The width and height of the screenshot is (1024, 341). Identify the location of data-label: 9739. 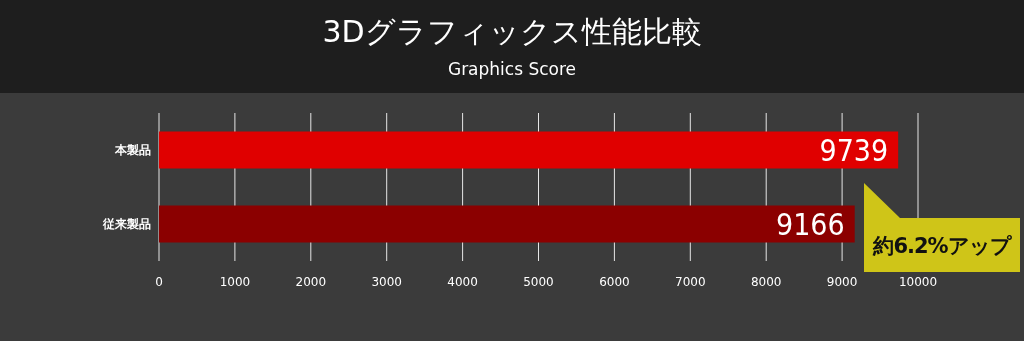
(854, 150).